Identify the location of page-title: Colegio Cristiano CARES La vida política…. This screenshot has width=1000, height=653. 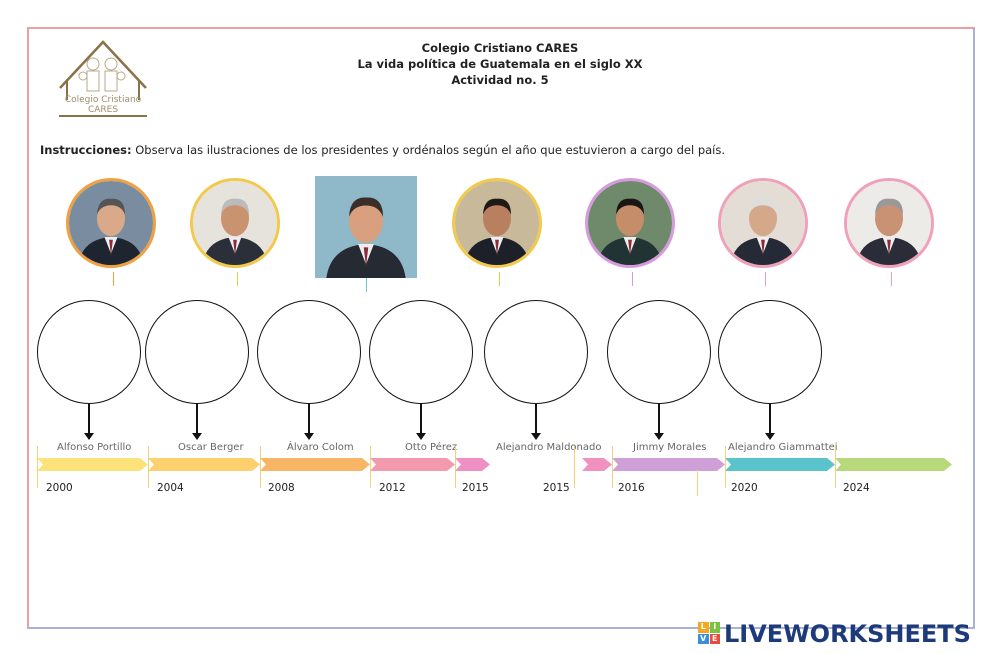
(500, 64).